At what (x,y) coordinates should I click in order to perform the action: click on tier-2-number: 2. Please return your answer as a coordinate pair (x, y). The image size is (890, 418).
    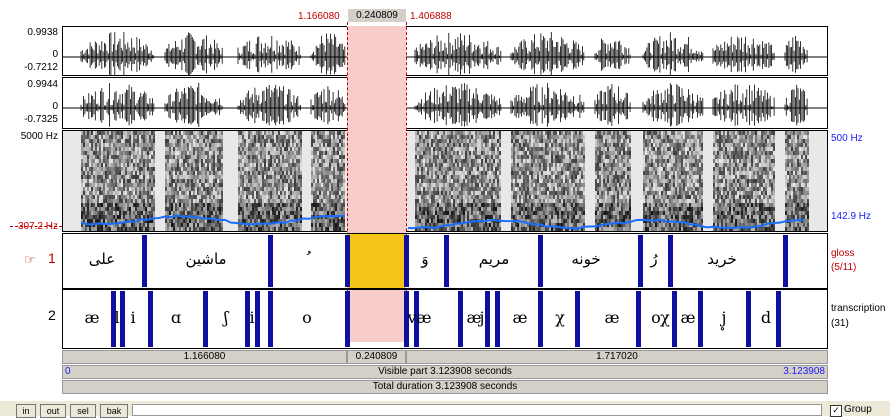
    Looking at the image, I should click on (52, 315).